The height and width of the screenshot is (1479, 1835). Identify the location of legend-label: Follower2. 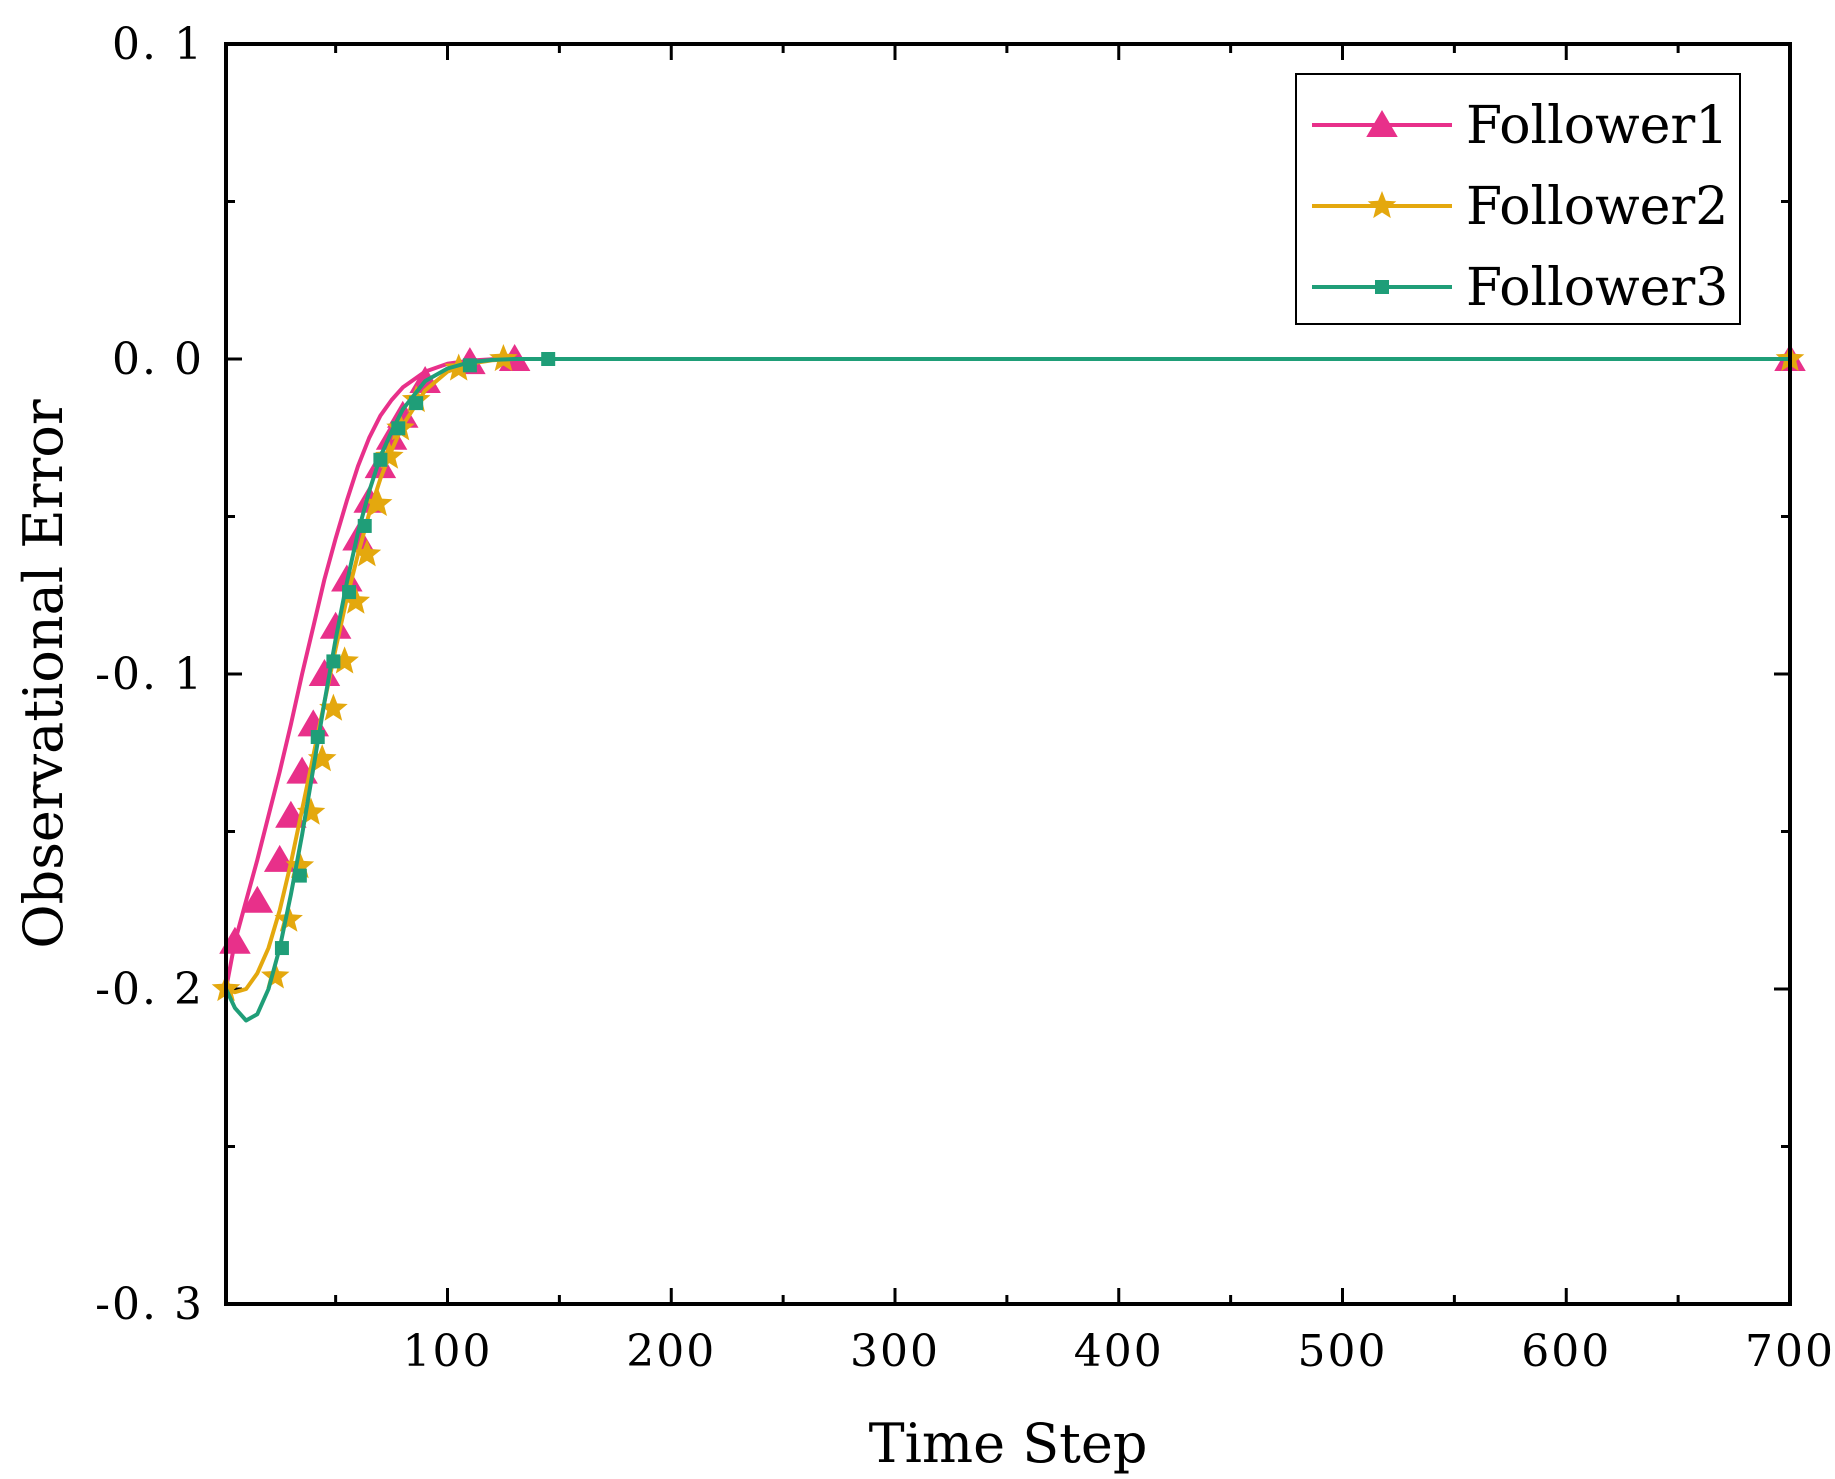
(1597, 207).